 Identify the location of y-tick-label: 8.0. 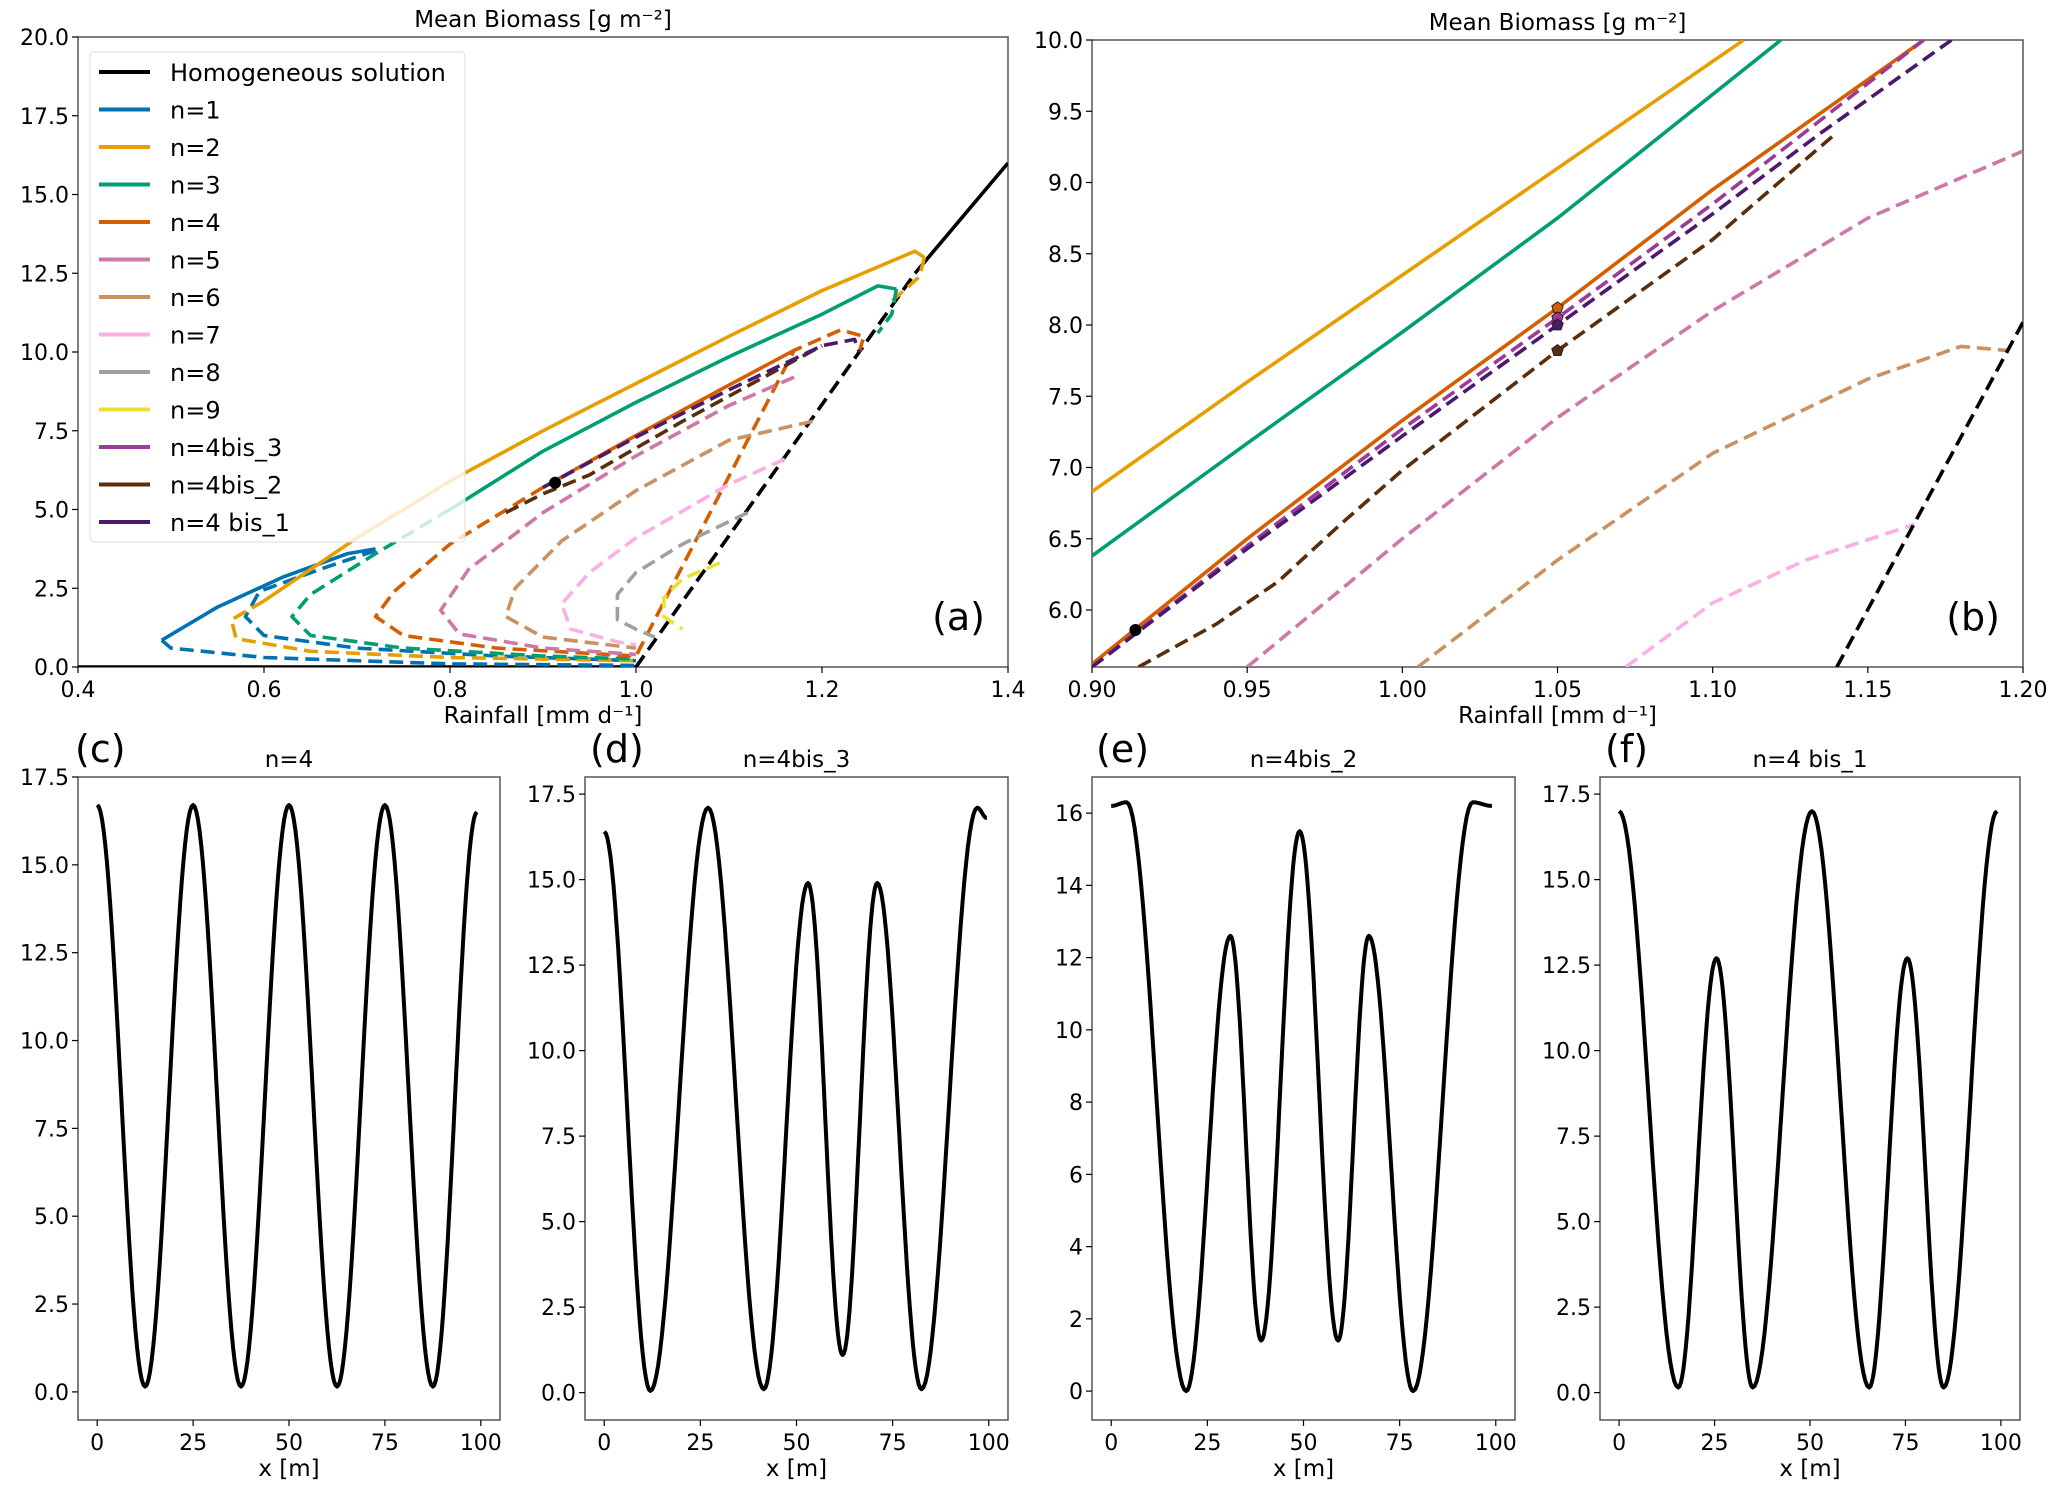
(1065, 326).